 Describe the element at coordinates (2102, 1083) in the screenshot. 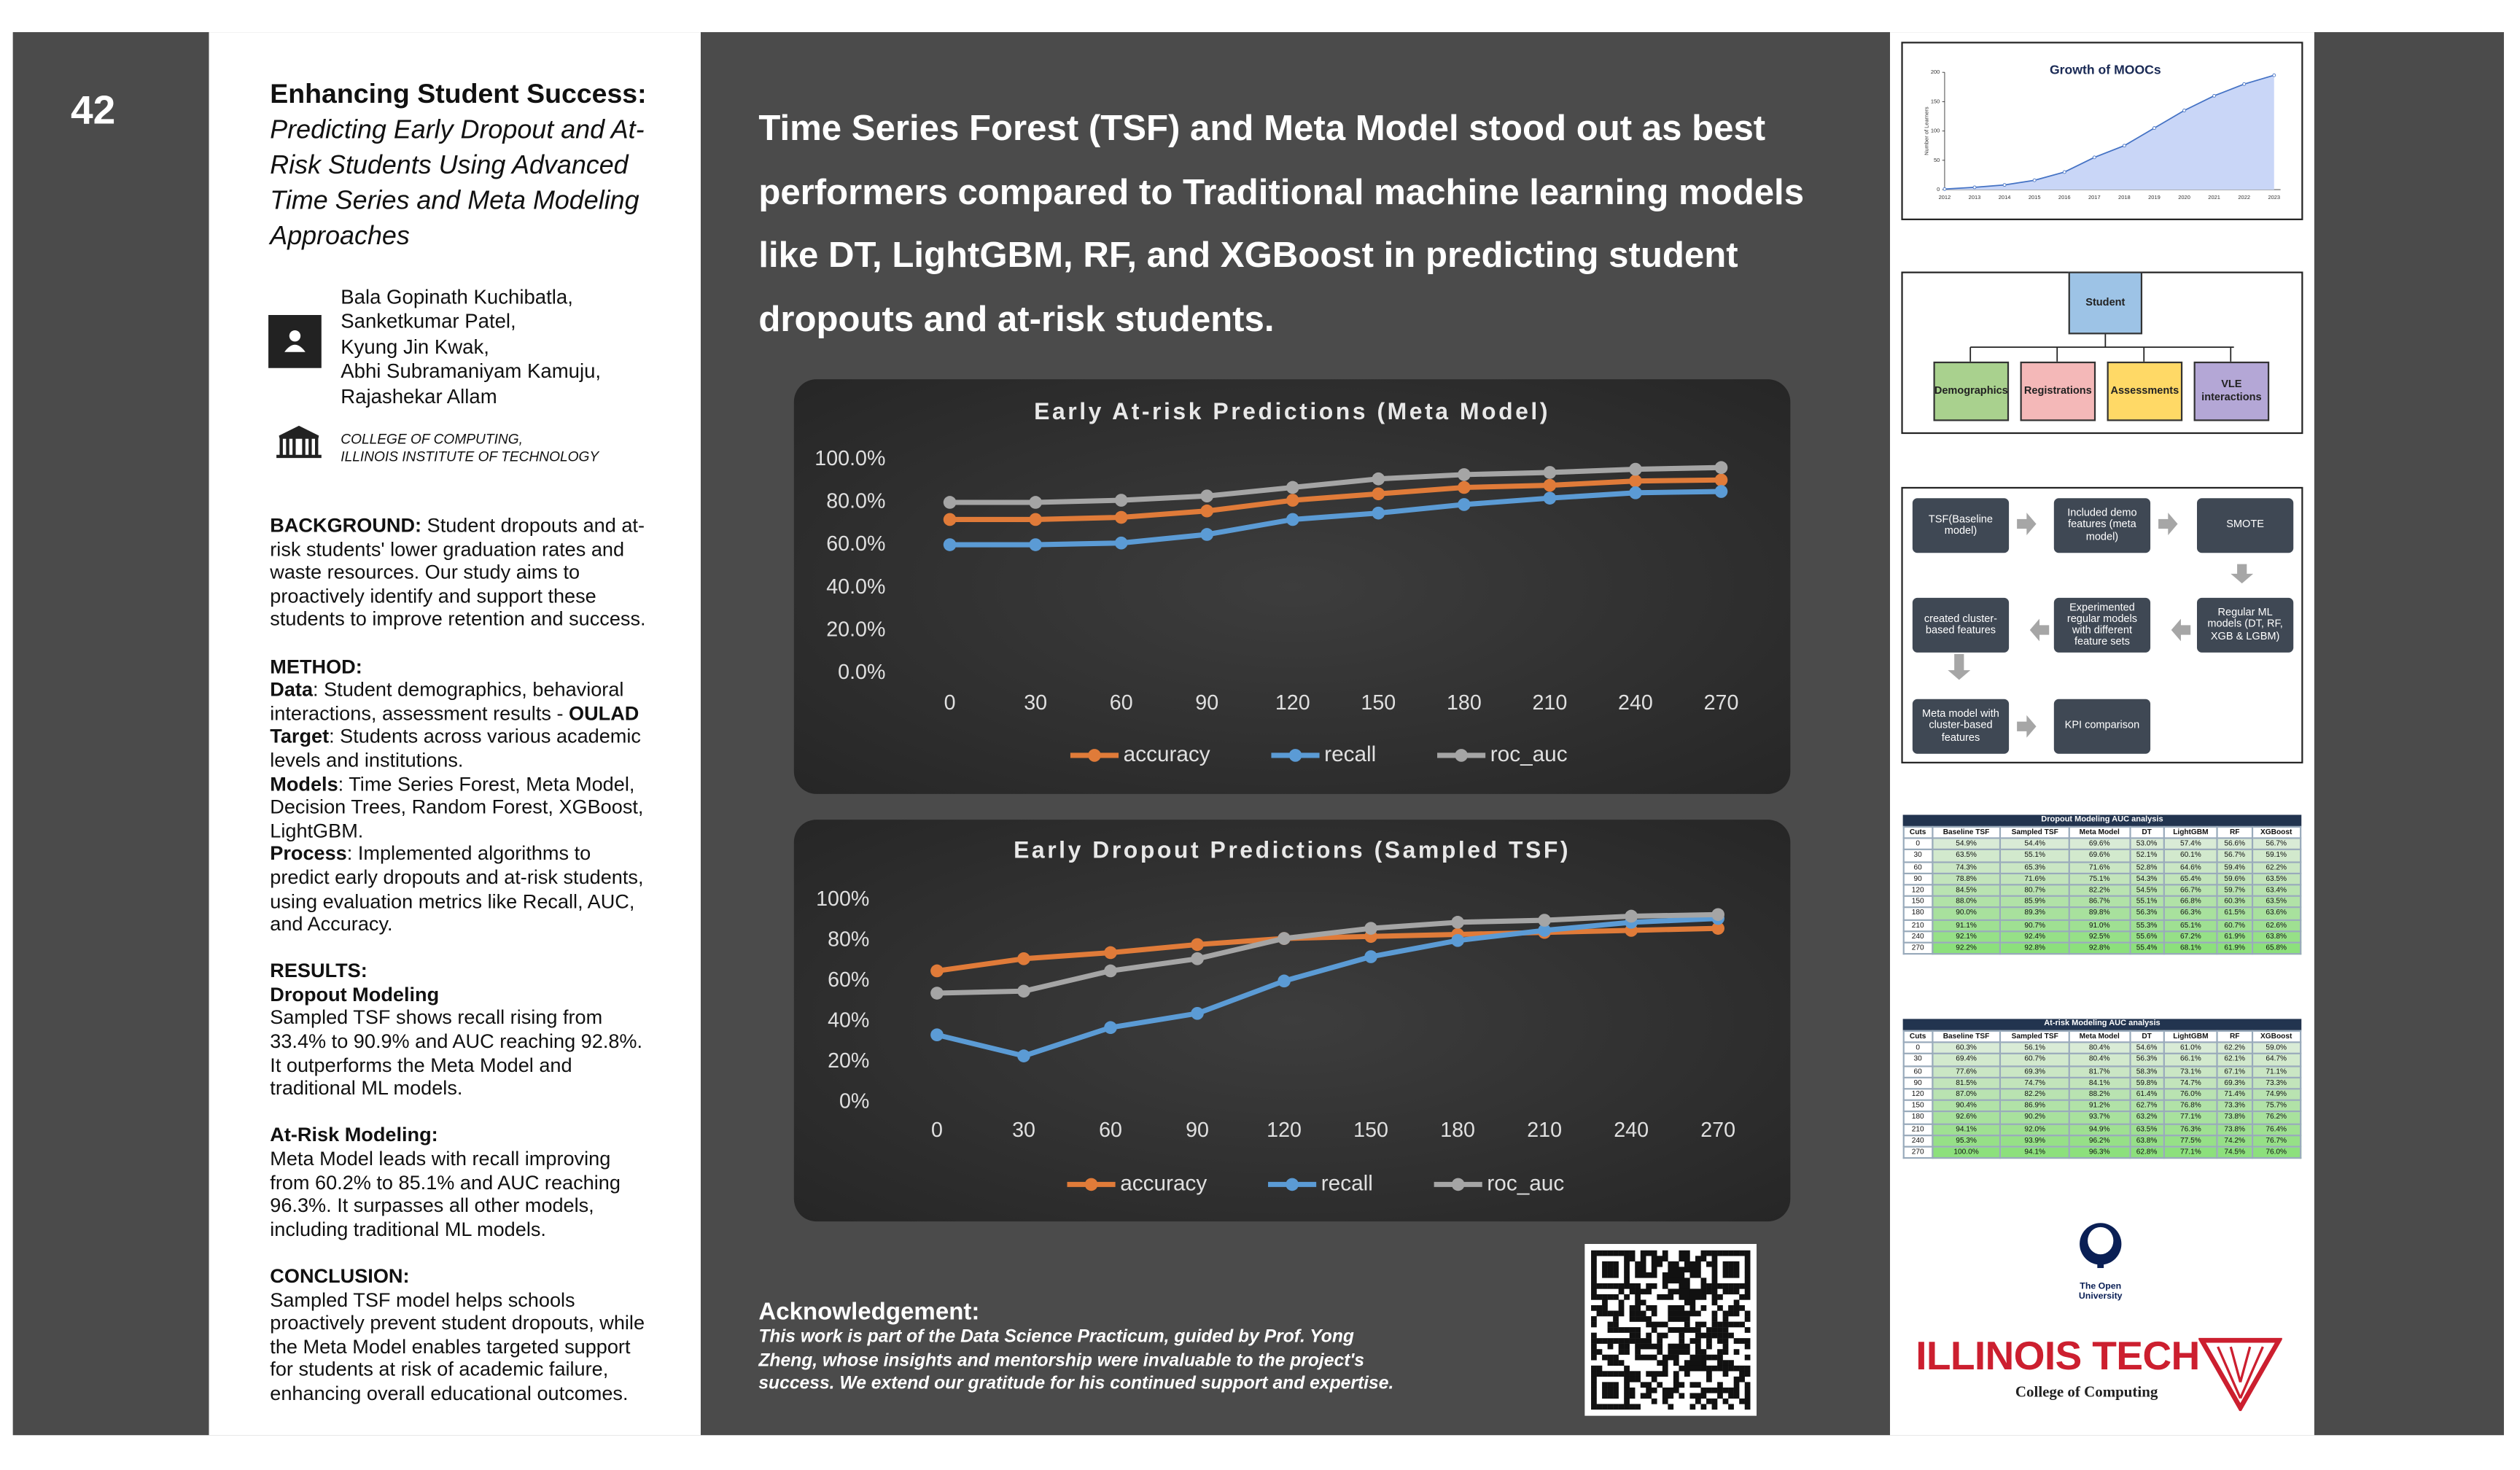

I see `row: 90 81.5% 74.7% 84.1% 59.8% 74.7% 69.3% 73.3%` at that location.